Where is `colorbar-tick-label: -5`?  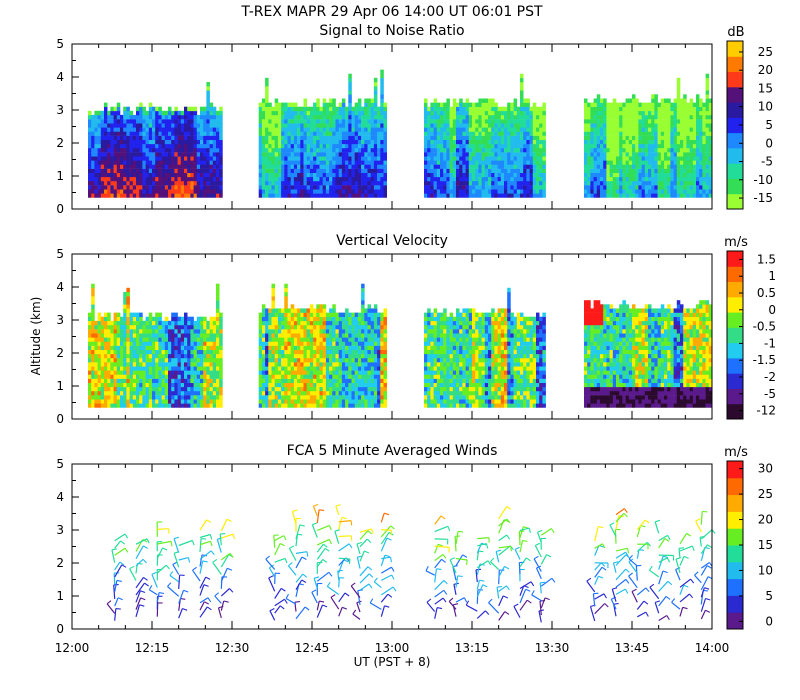 colorbar-tick-label: -5 is located at coordinates (767, 162).